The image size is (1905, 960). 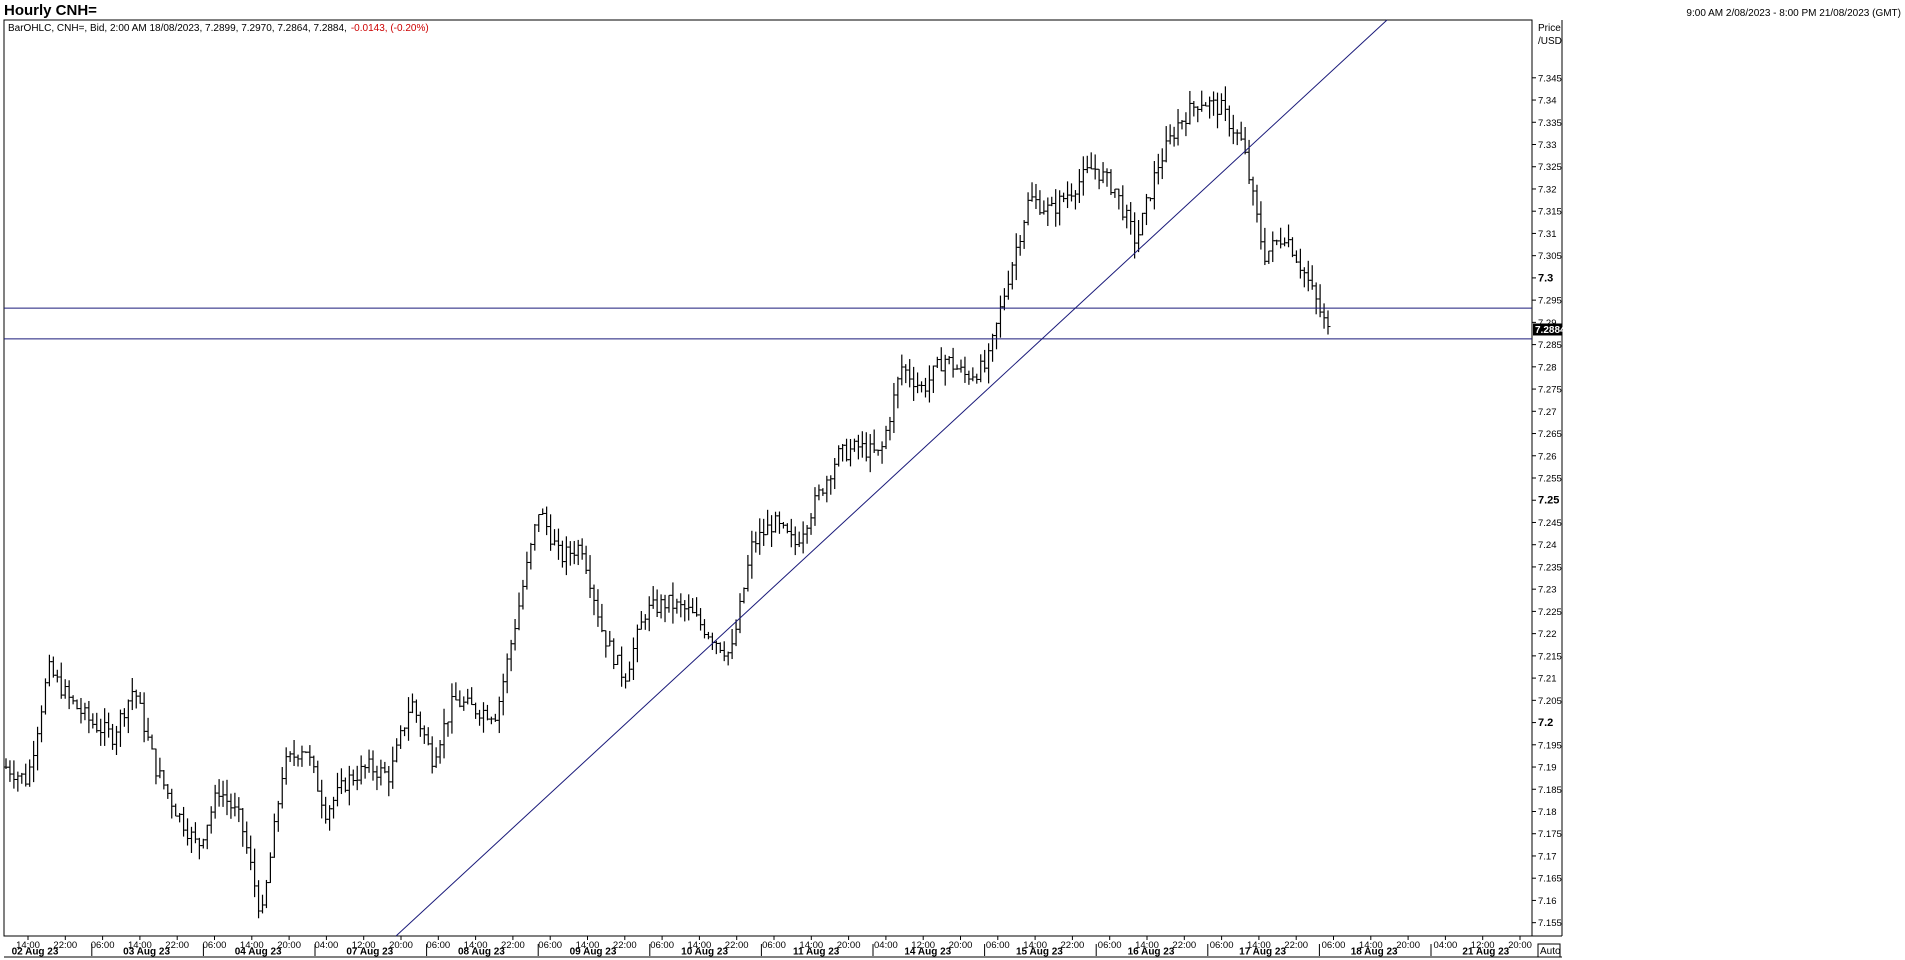 I want to click on price-tick-label: 7.34, so click(x=1547, y=101).